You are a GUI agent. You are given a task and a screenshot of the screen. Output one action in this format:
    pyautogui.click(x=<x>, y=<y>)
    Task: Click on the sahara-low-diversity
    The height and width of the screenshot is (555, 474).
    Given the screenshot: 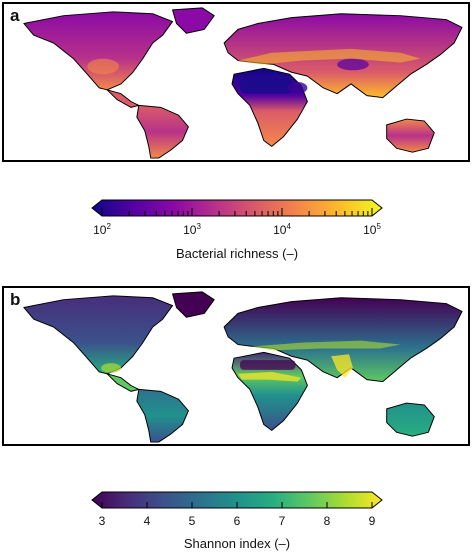 What is the action you would take?
    pyautogui.click(x=267, y=365)
    